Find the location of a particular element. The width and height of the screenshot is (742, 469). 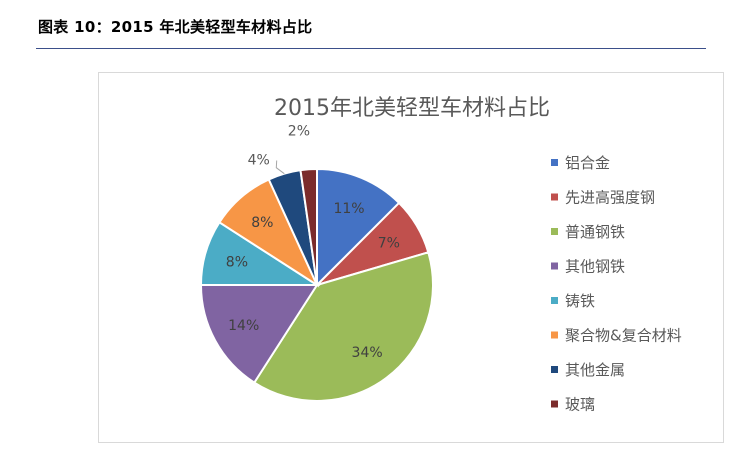

caption-divider is located at coordinates (371, 48).